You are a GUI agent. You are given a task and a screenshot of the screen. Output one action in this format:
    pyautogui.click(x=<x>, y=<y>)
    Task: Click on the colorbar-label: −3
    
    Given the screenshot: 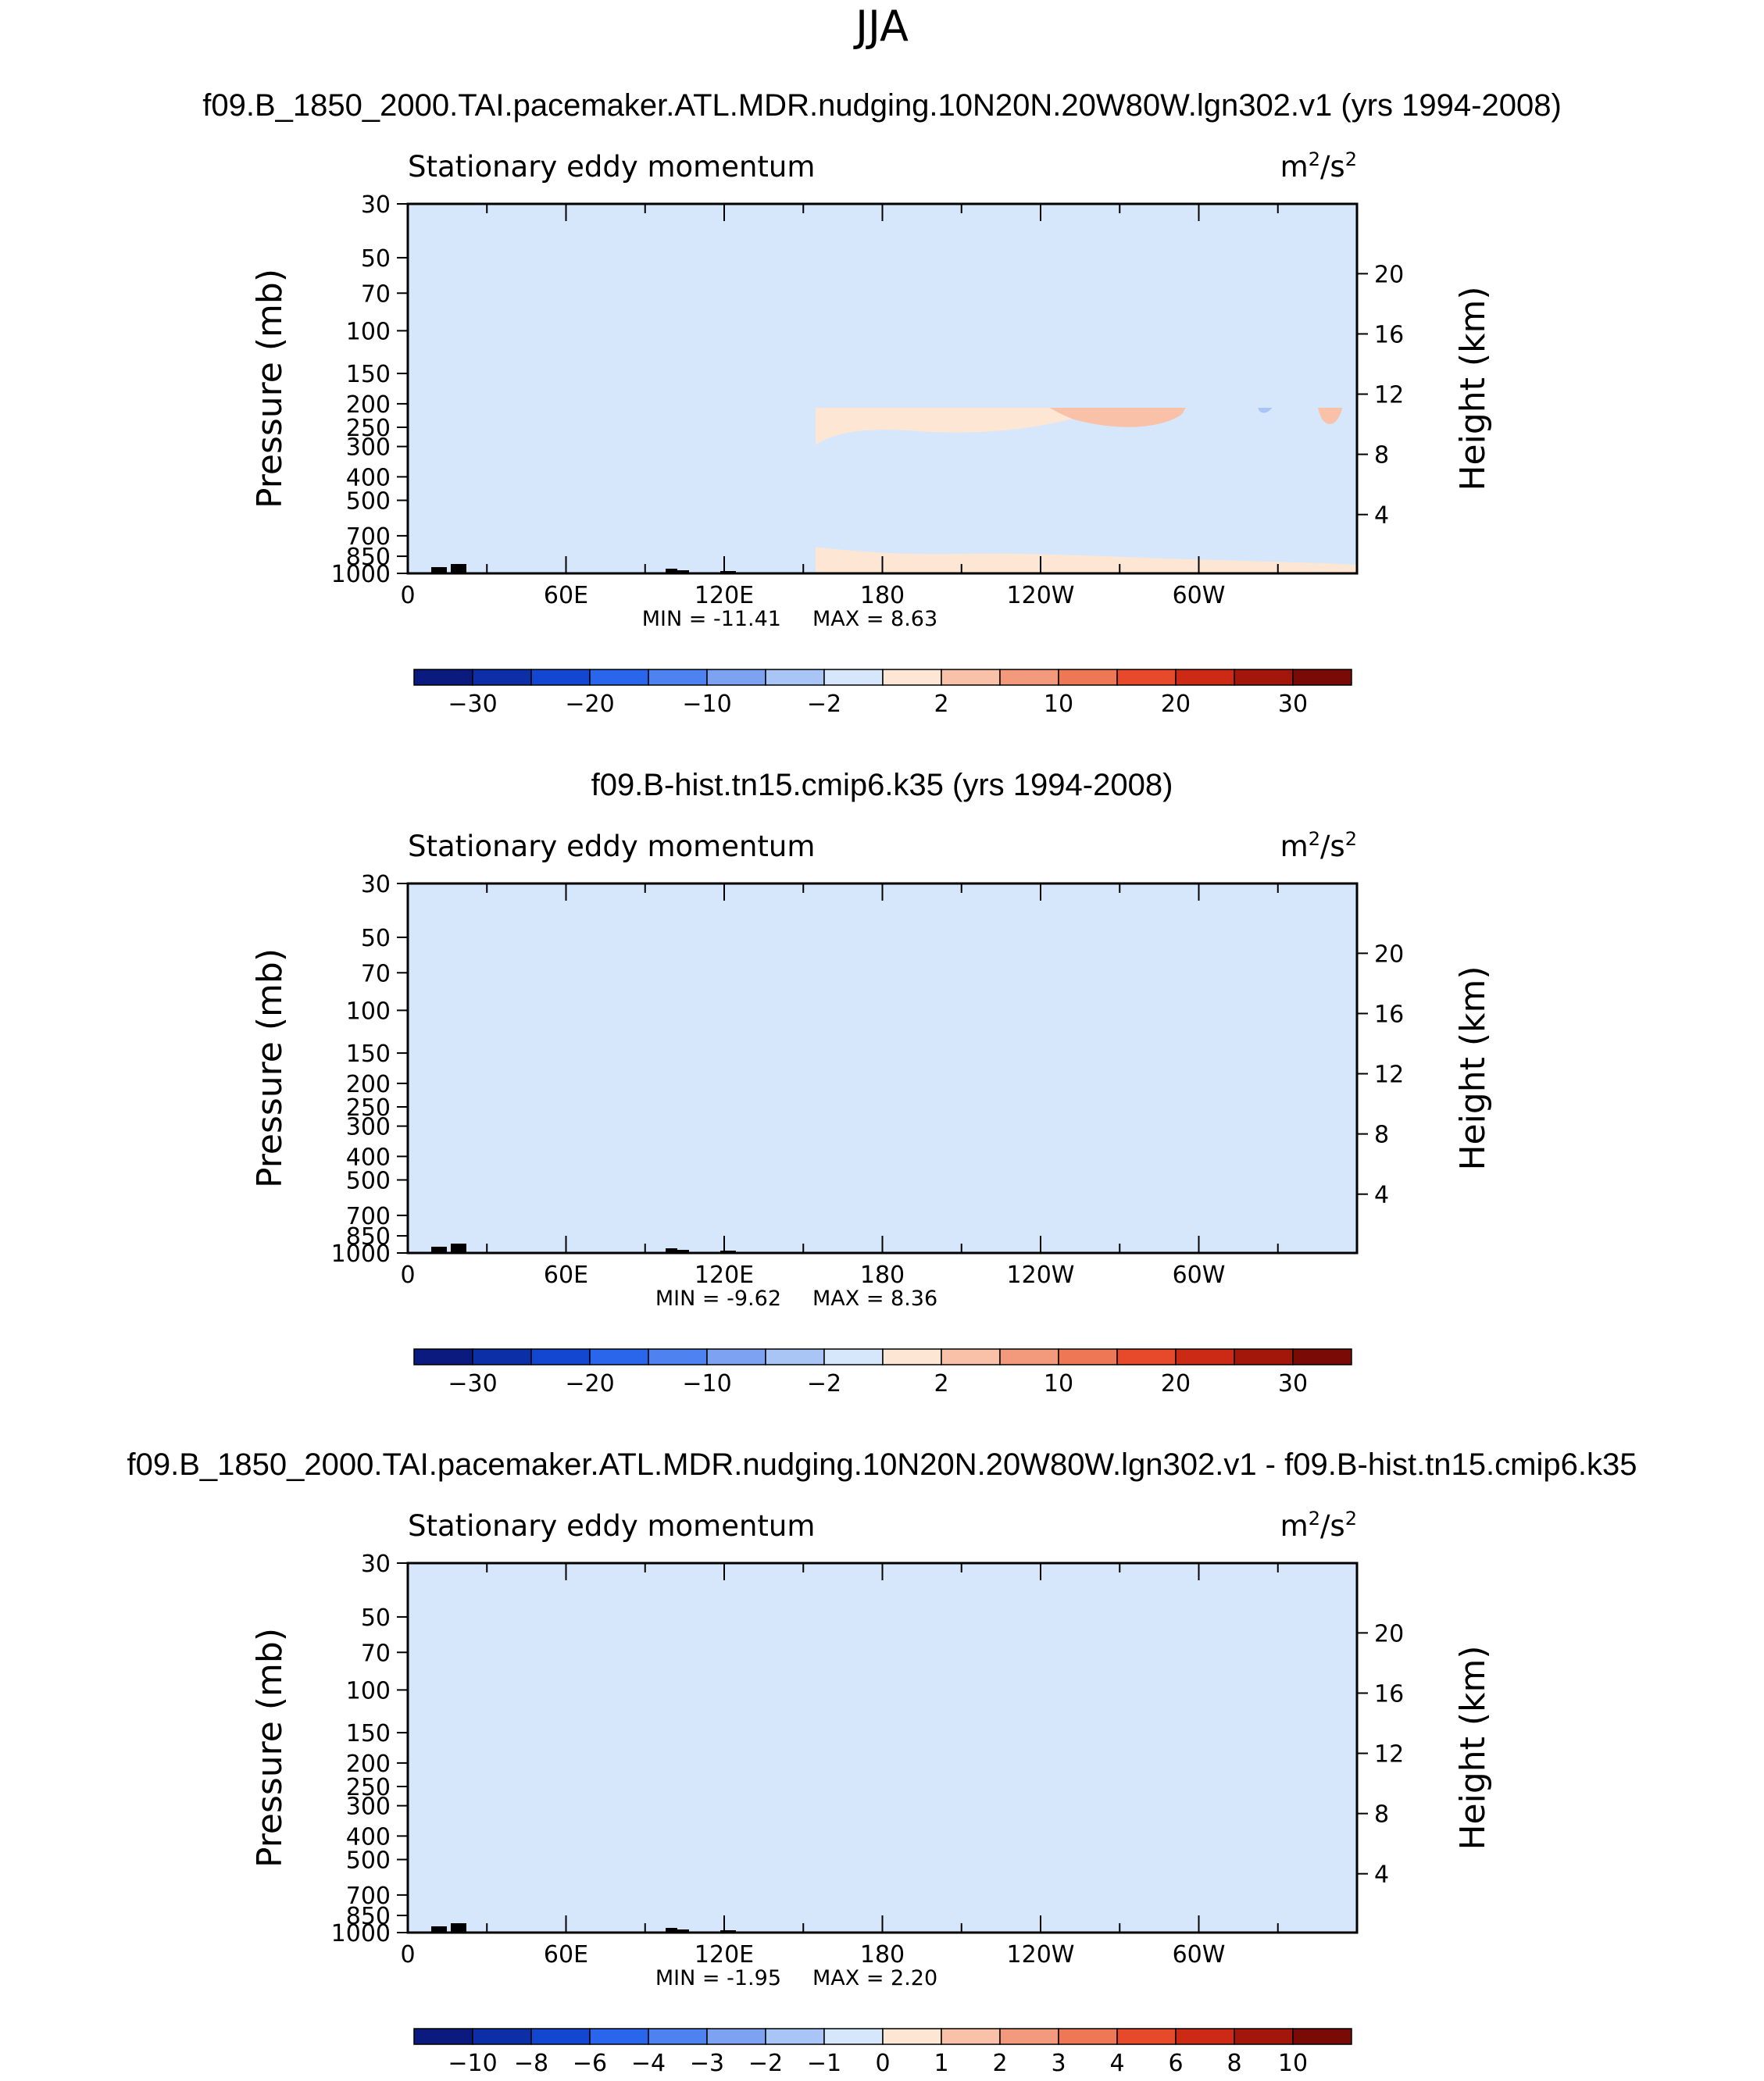 What is the action you would take?
    pyautogui.click(x=707, y=2063)
    